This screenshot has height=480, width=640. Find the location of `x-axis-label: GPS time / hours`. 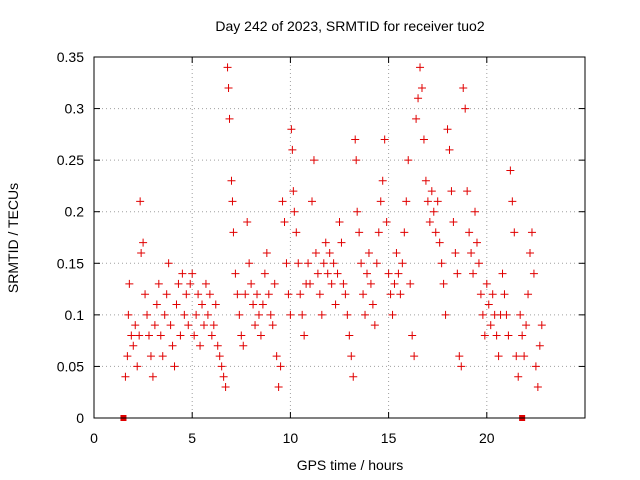

x-axis-label: GPS time / hours is located at coordinates (350, 465).